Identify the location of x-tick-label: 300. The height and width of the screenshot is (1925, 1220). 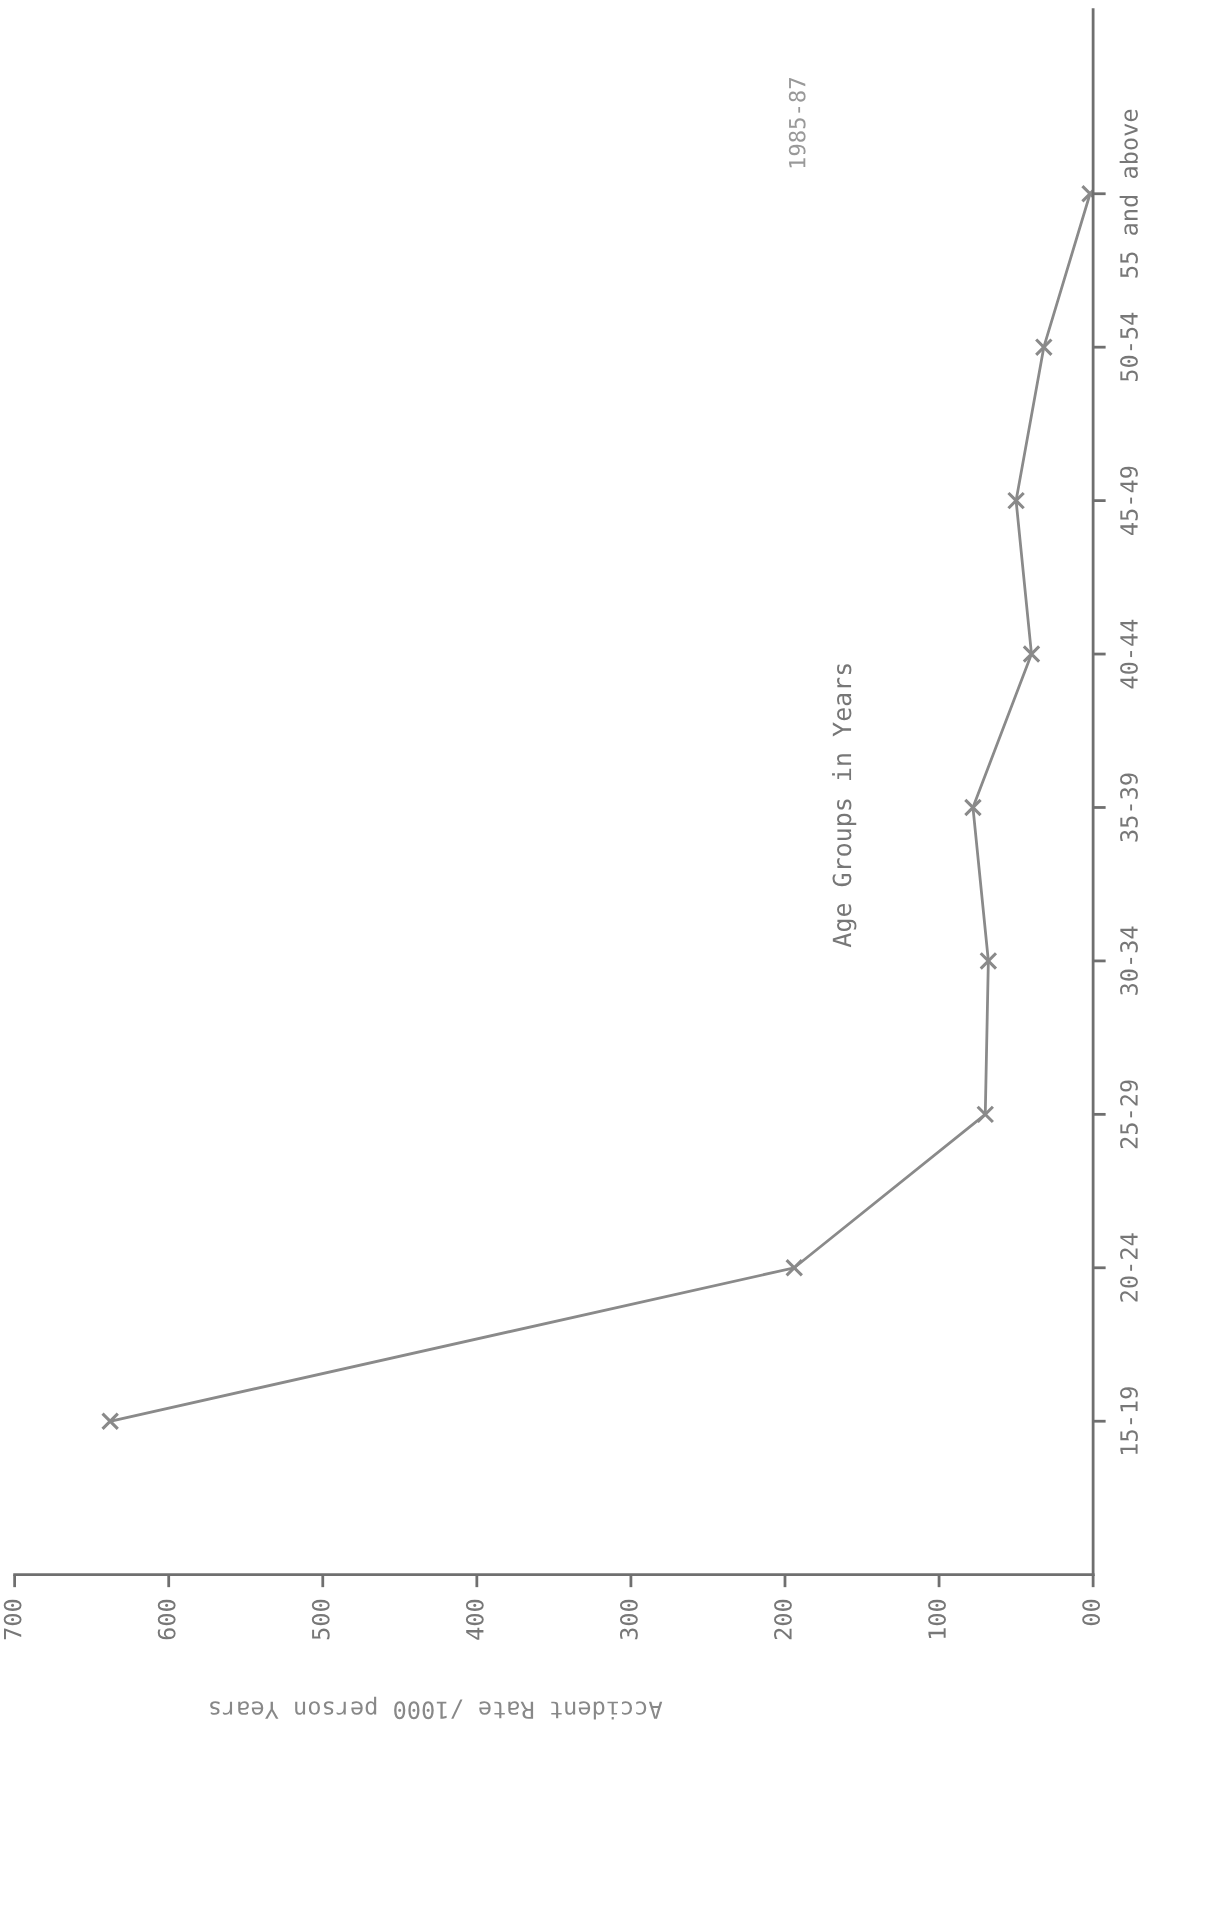
(628, 1619).